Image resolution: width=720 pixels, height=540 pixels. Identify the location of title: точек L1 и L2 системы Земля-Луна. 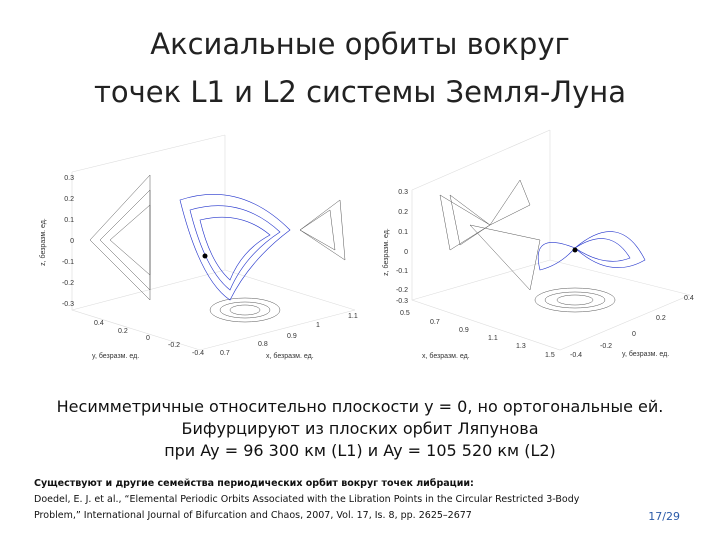
(360, 92).